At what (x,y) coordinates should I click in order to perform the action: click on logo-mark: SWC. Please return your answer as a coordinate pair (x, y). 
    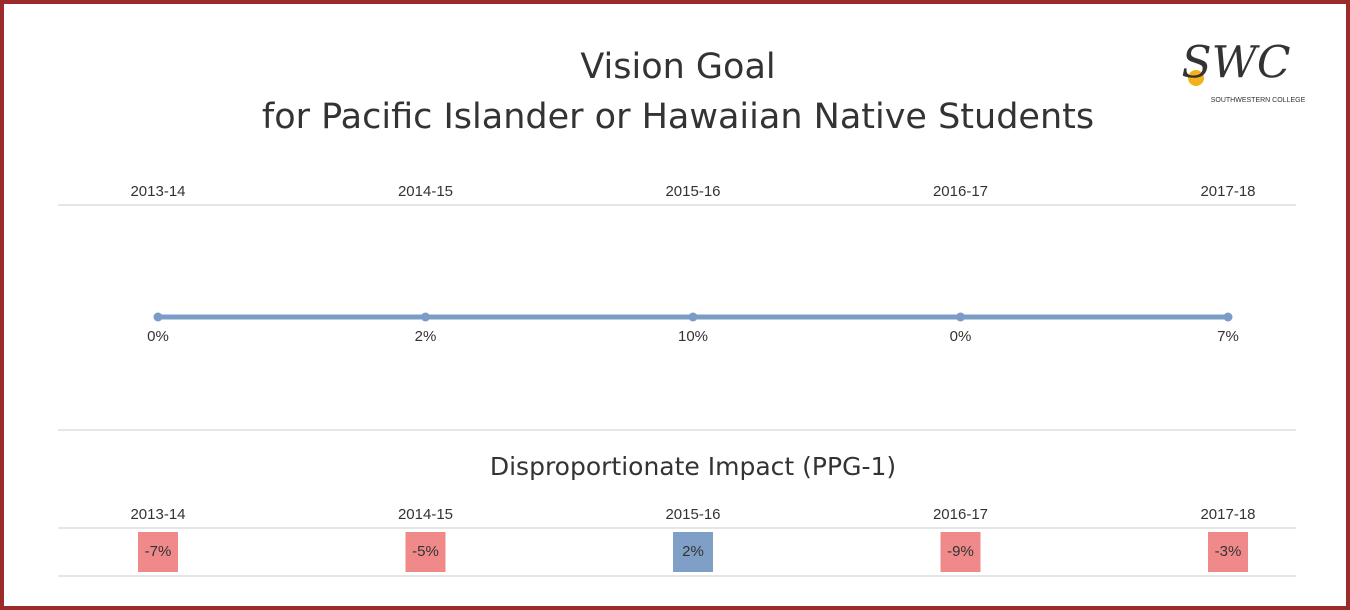
    Looking at the image, I should click on (1235, 63).